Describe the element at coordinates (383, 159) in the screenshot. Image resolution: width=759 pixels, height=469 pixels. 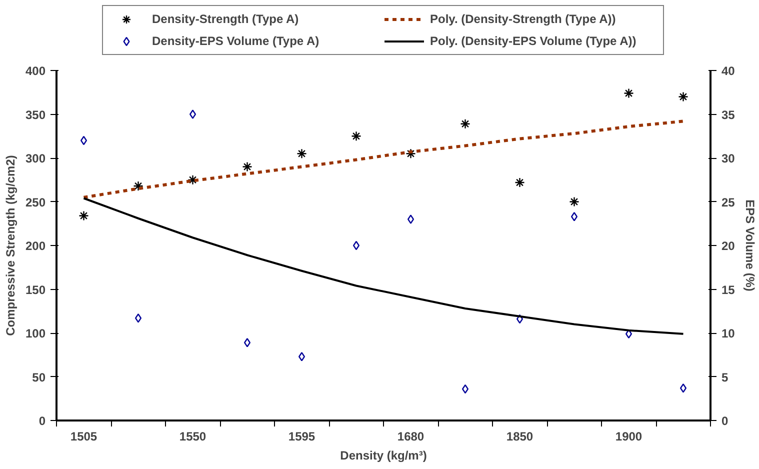
I see `line-series` at that location.